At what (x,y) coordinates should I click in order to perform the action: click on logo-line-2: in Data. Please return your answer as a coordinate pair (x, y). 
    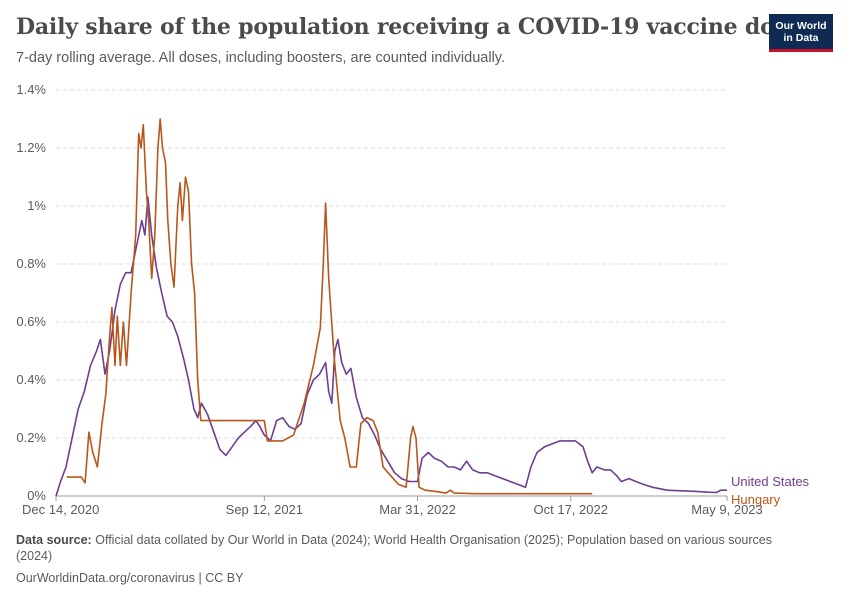
    Looking at the image, I should click on (801, 38).